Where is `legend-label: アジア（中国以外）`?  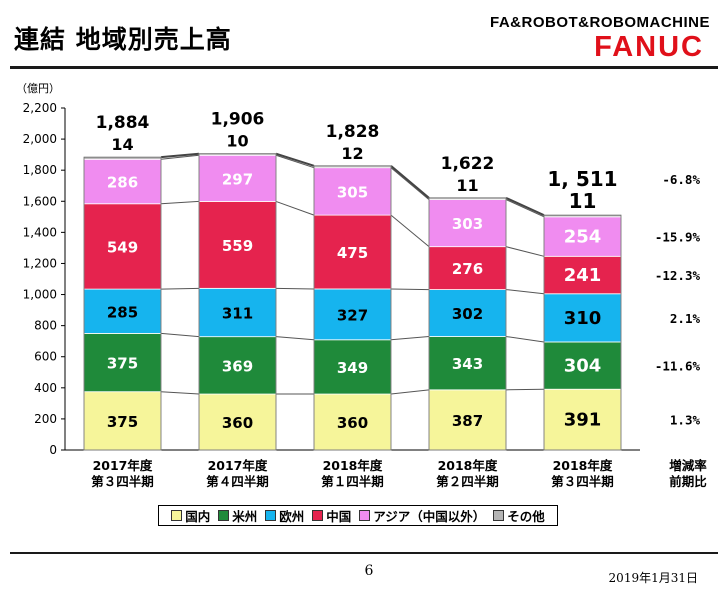
legend-label: アジア（中国以外） is located at coordinates (429, 516).